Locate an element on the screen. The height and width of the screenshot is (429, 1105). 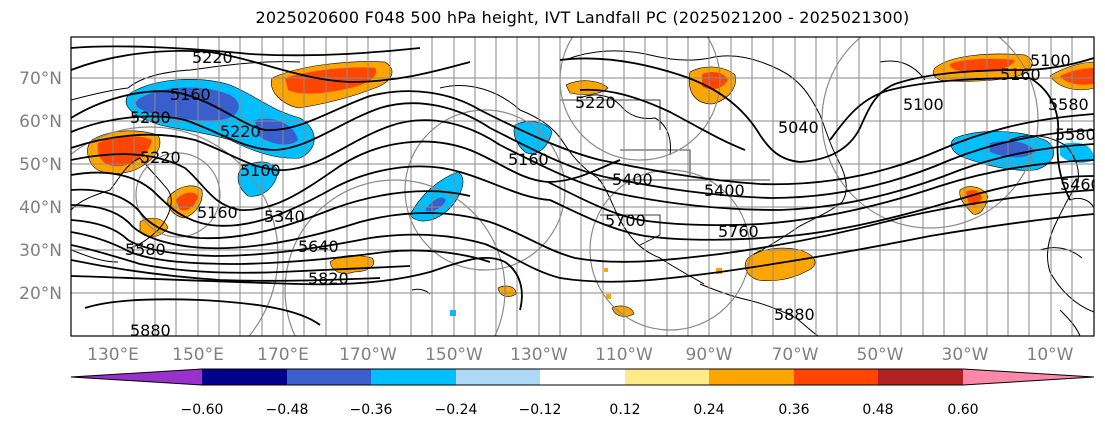
colorbar-label: −0.48 is located at coordinates (287, 410).